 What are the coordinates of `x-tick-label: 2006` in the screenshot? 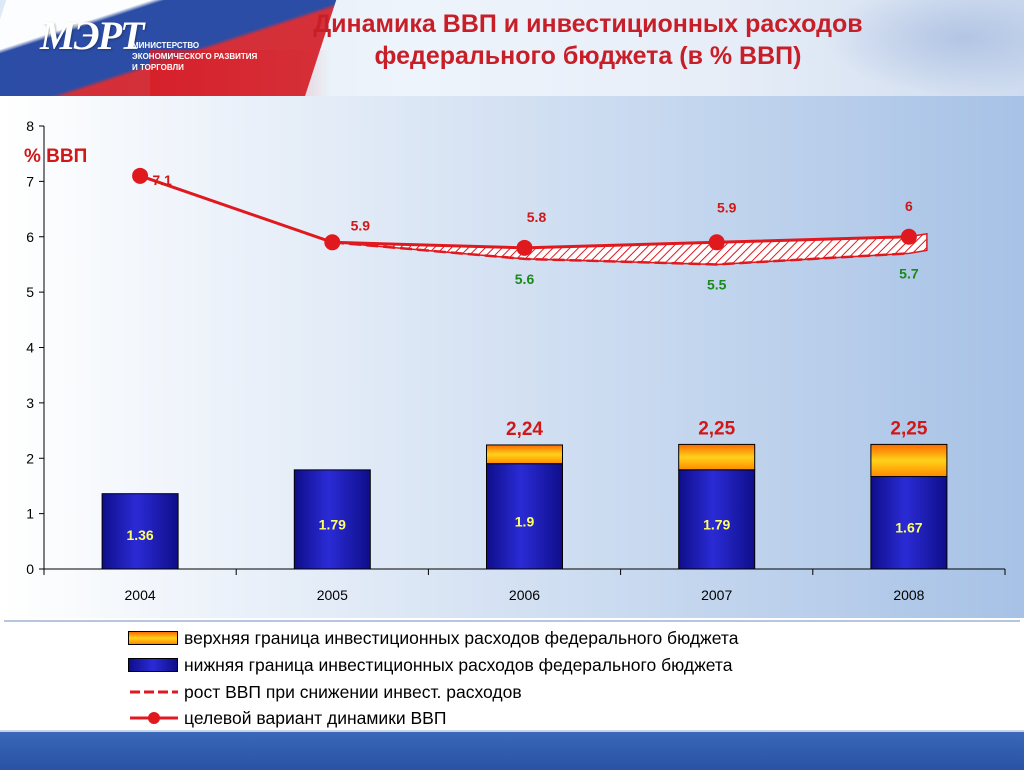 It's located at (524, 595).